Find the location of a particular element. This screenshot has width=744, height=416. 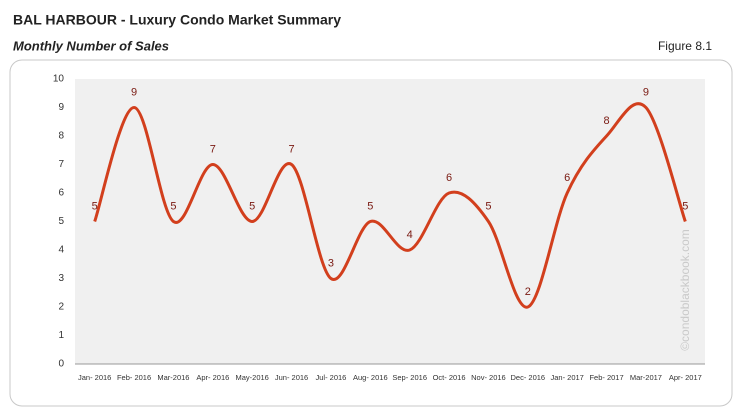

x-tick-label: Nov- 2016 is located at coordinates (488, 377).